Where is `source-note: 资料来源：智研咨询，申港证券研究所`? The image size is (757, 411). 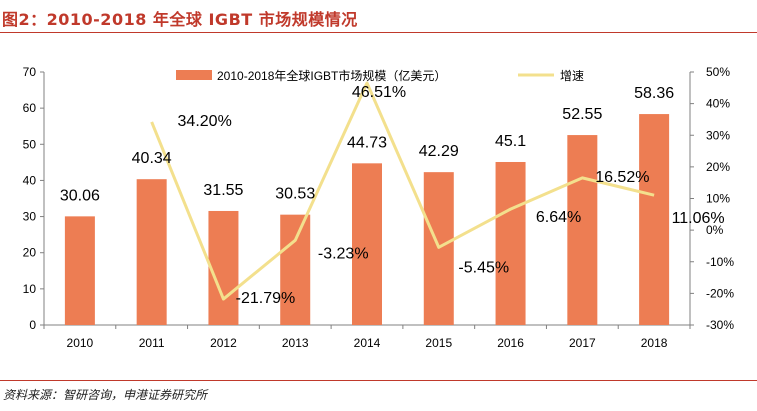
source-note: 资料来源：智研咨询，申港证券研究所 is located at coordinates (105, 395).